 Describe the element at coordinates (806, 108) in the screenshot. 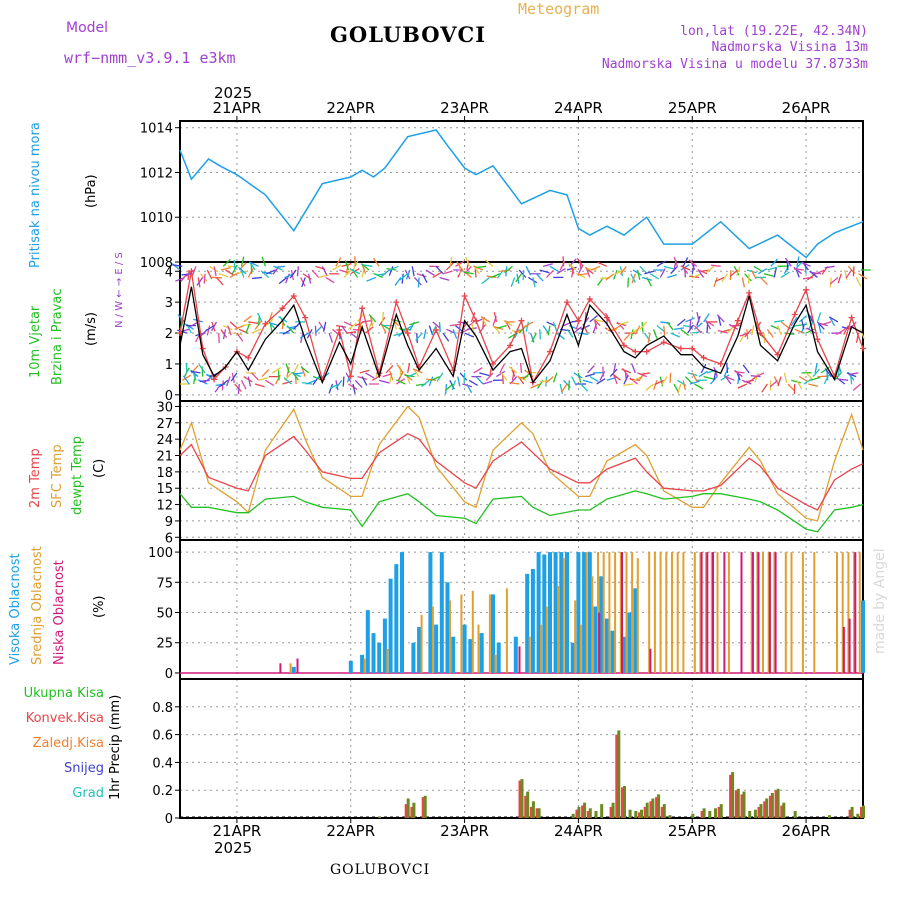

I see `date-label-top: 26APR` at that location.